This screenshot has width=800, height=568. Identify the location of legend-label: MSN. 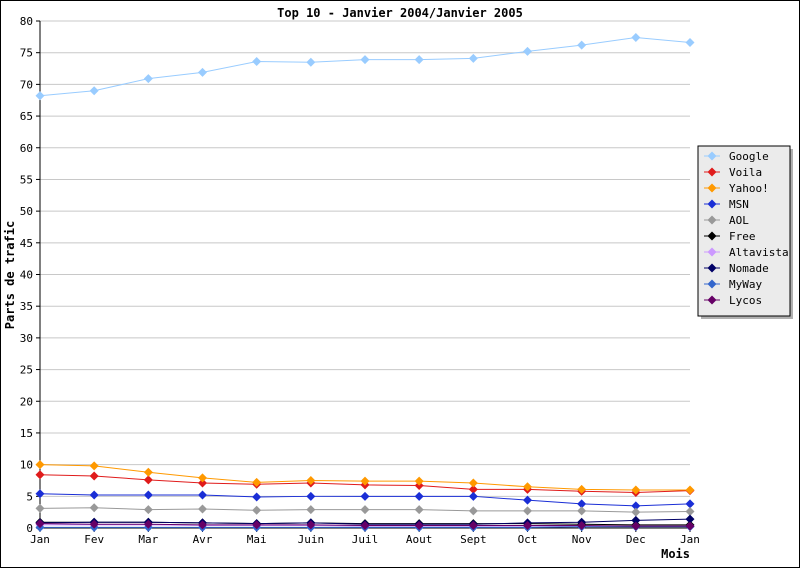
(739, 204).